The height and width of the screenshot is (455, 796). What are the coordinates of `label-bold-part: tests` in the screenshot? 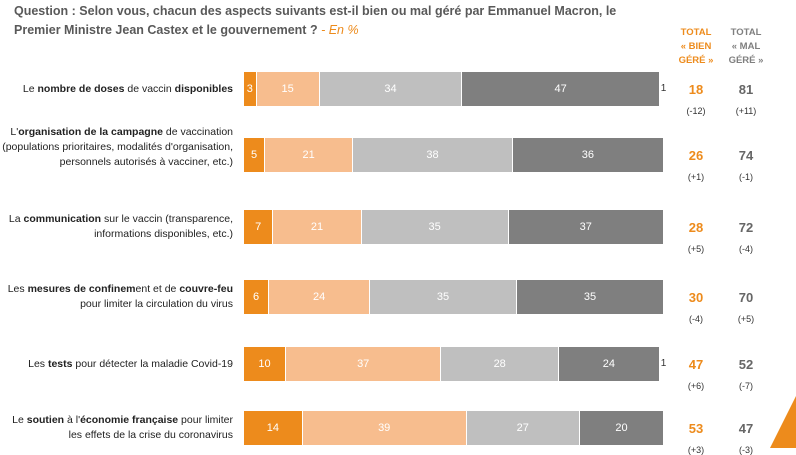 It's located at (60, 363).